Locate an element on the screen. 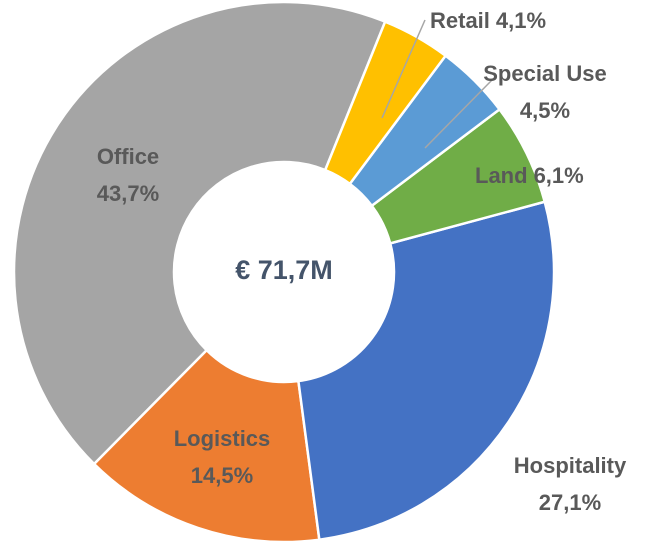  category-name: Retail is located at coordinates (460, 20).